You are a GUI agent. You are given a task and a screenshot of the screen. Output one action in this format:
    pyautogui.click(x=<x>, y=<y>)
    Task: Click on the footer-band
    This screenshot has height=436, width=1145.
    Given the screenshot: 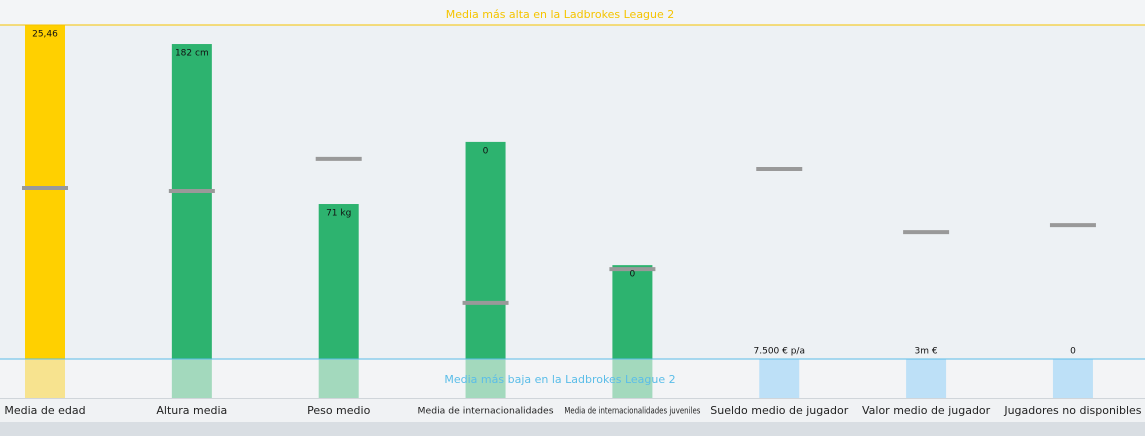 What is the action you would take?
    pyautogui.click(x=572, y=429)
    